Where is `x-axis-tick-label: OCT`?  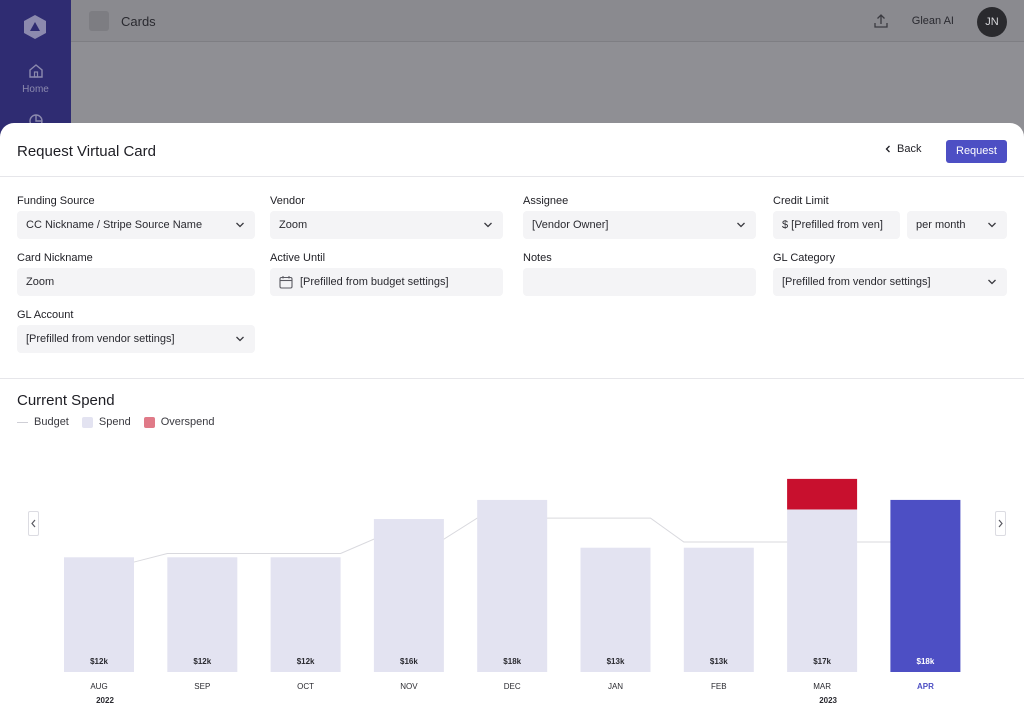 x-axis-tick-label: OCT is located at coordinates (305, 686).